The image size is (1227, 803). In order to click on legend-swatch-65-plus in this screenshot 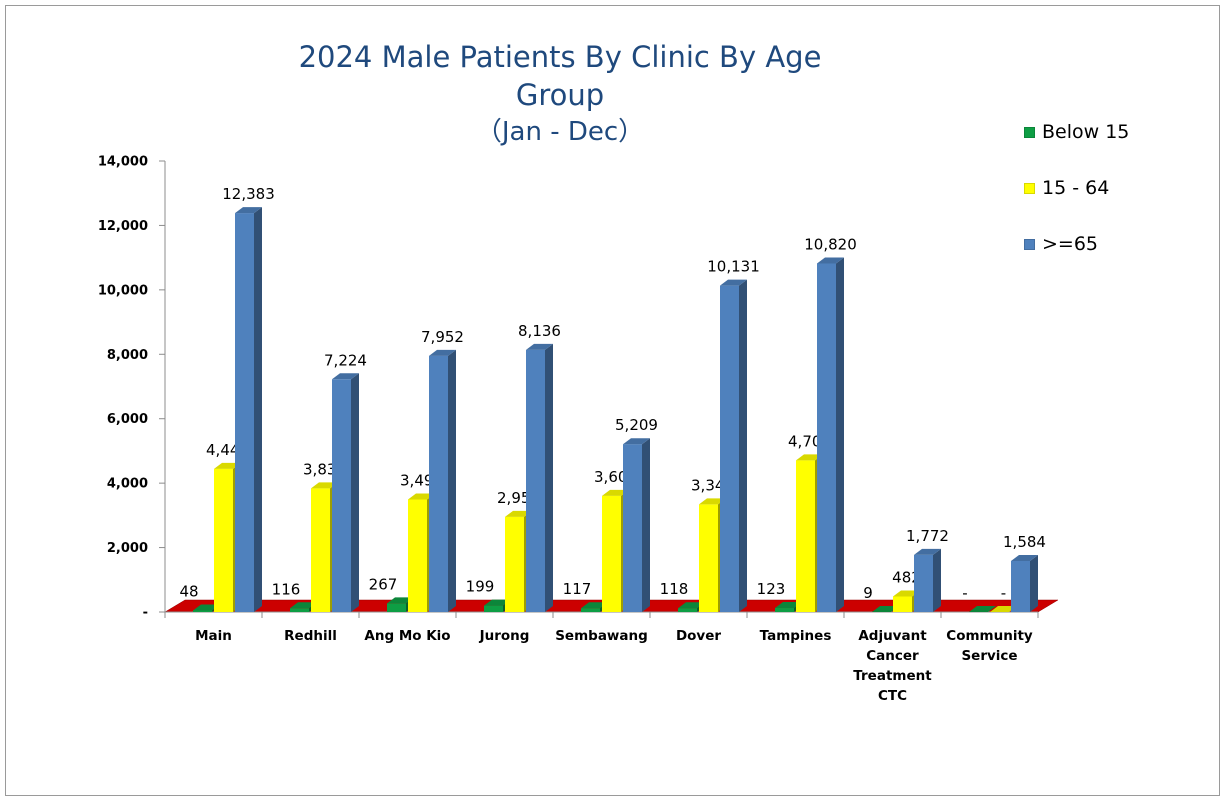, I will do `click(1029, 244)`.